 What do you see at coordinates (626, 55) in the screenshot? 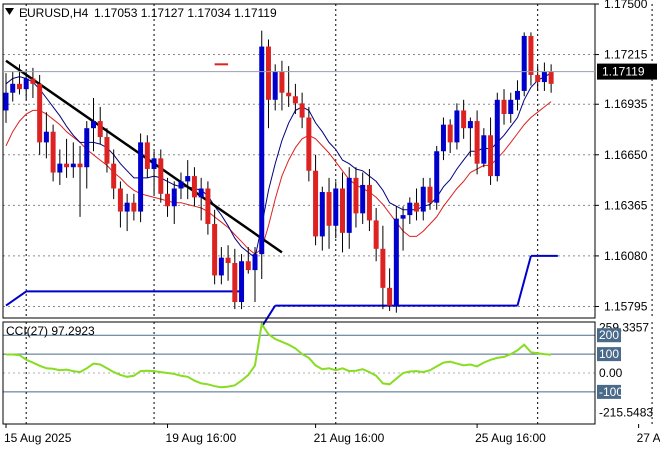
I see `price-tick-label: 1.17215` at bounding box center [626, 55].